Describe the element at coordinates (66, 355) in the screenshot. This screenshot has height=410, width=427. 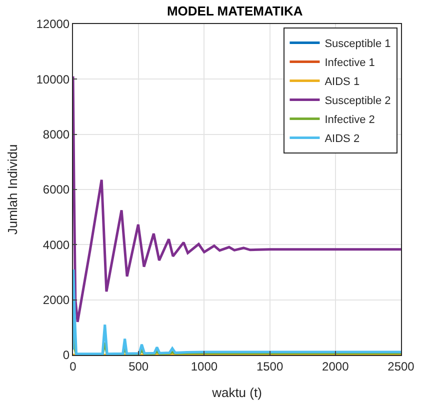
I see `y-tick-label: 0` at that location.